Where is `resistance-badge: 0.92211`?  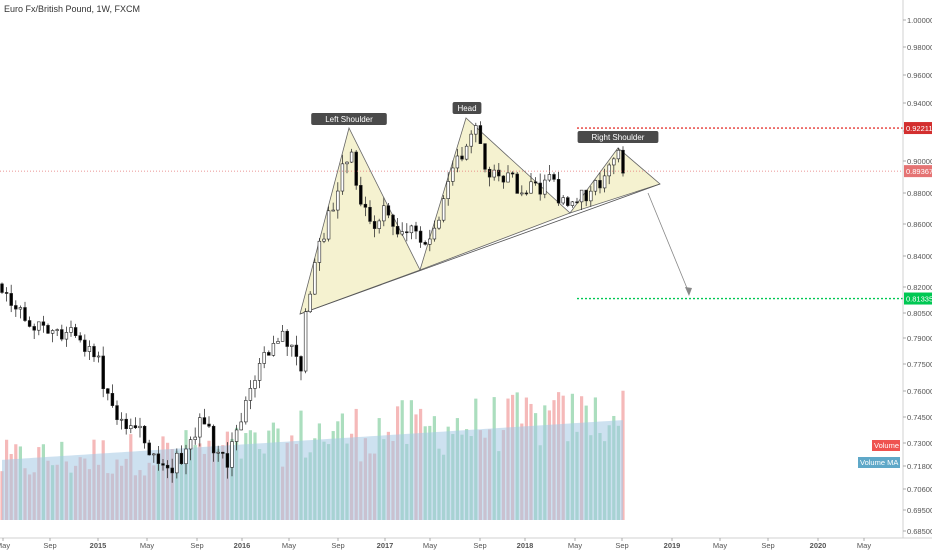
resistance-badge: 0.92211 is located at coordinates (919, 128).